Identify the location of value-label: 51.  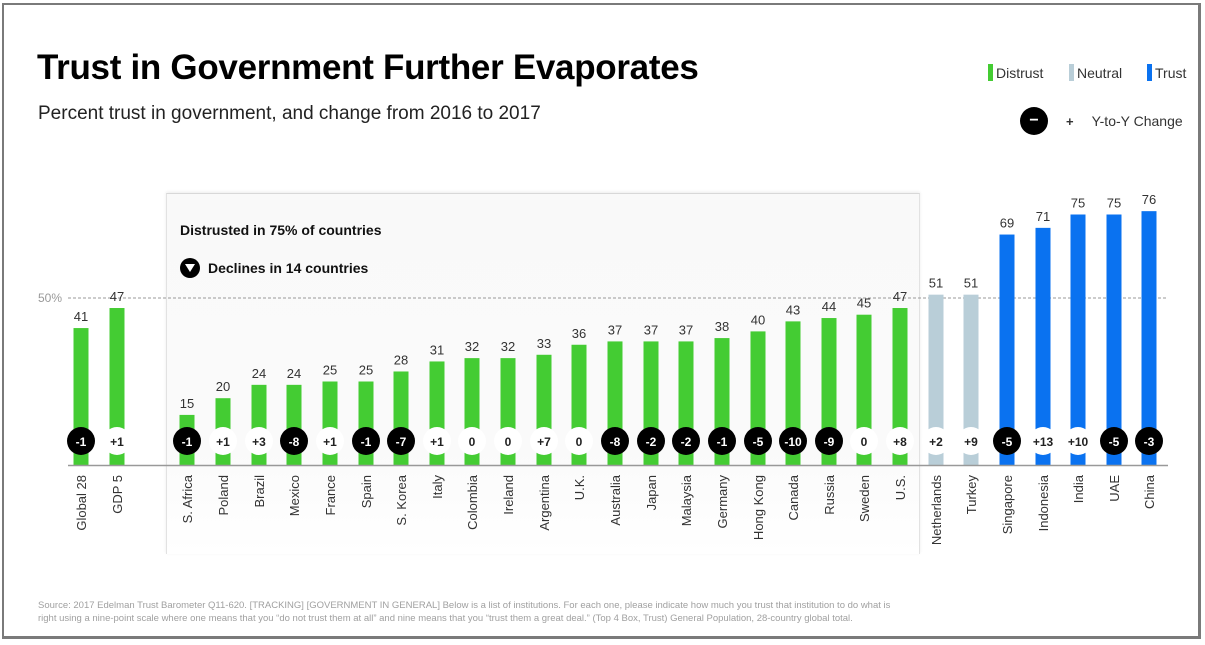
(936, 283).